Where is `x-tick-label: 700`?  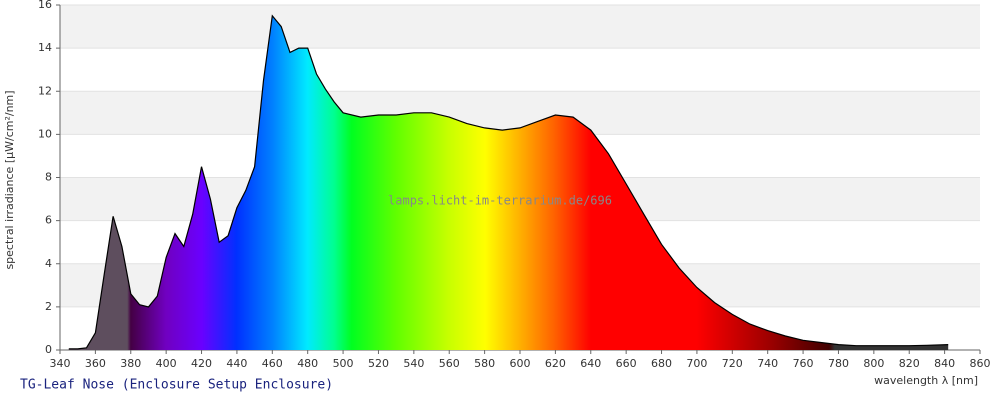 x-tick-label: 700 is located at coordinates (696, 363).